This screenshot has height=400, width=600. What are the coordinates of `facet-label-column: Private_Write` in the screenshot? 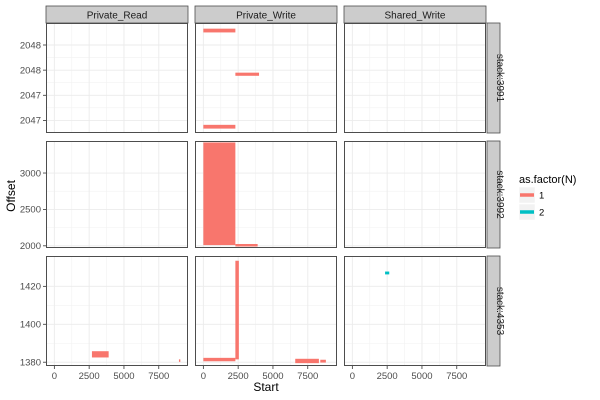 It's located at (266, 16).